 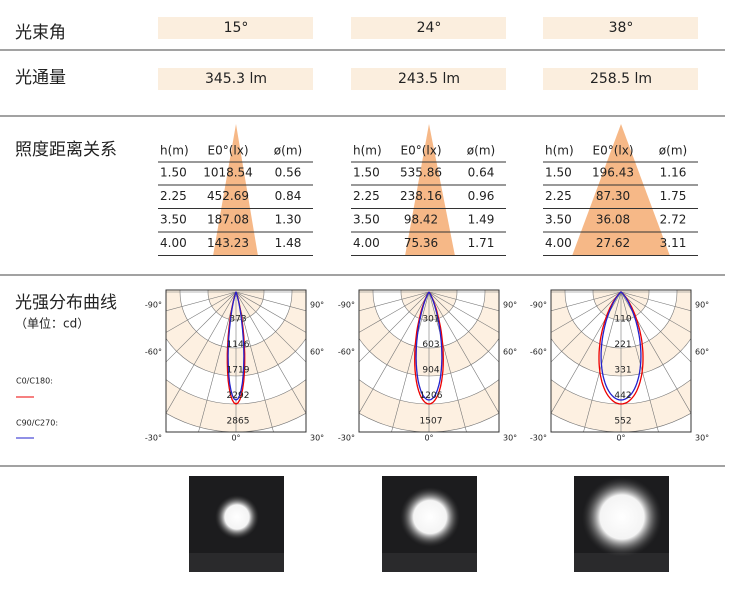 I want to click on table-cell: 3.11, so click(x=673, y=243).